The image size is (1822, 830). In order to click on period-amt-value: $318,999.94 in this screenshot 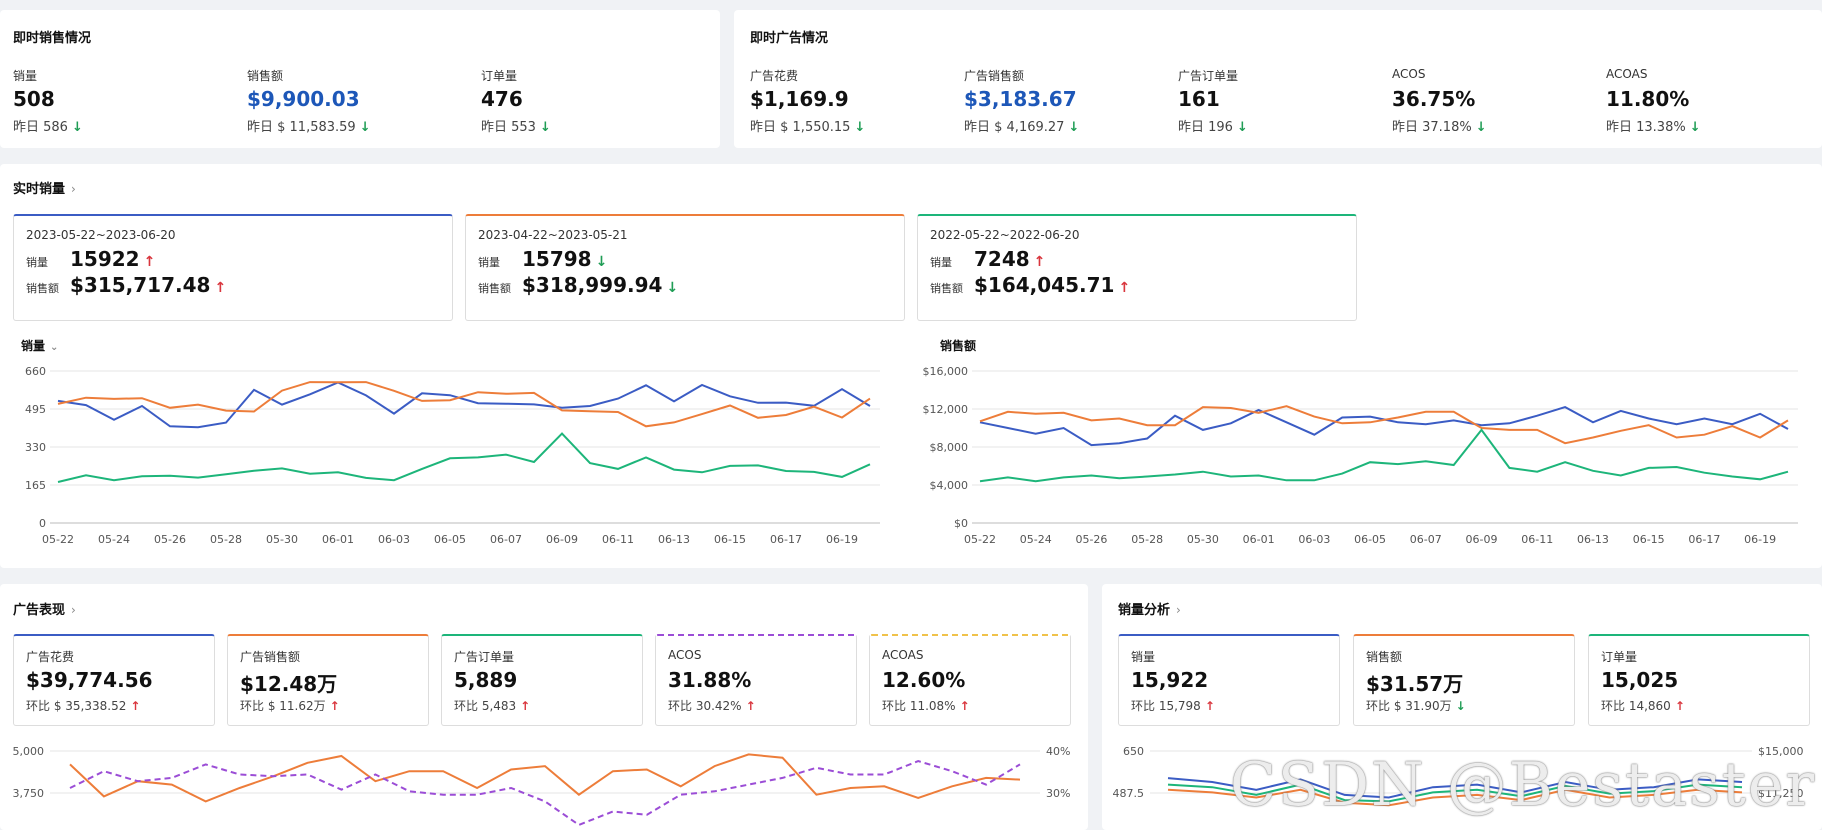, I will do `click(592, 285)`.